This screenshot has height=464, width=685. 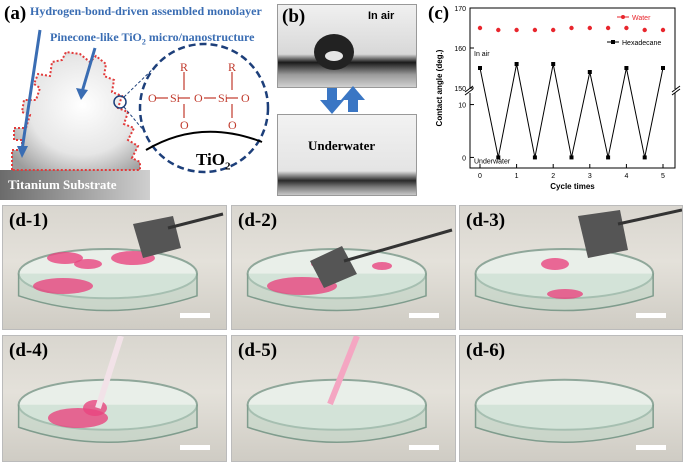 I want to click on axis-break-gap, so click(x=572, y=91).